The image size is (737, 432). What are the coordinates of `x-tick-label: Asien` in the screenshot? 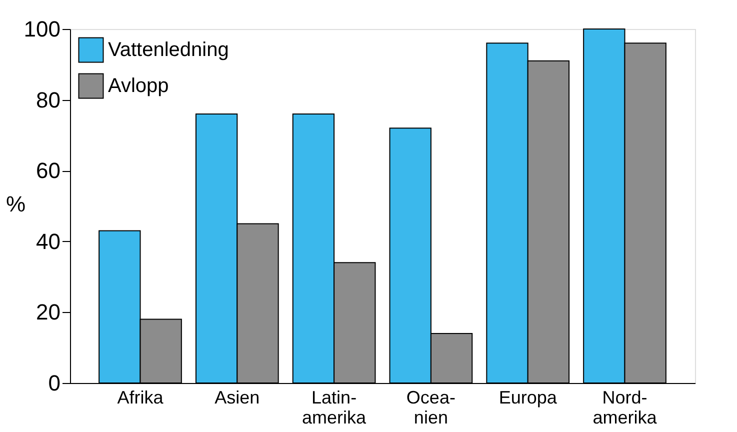 It's located at (237, 398).